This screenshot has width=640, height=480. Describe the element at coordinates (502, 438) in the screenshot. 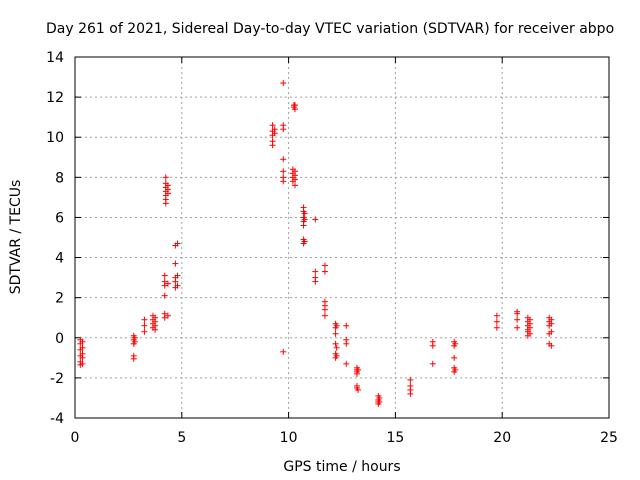

I see `x-tick-label: 20` at that location.